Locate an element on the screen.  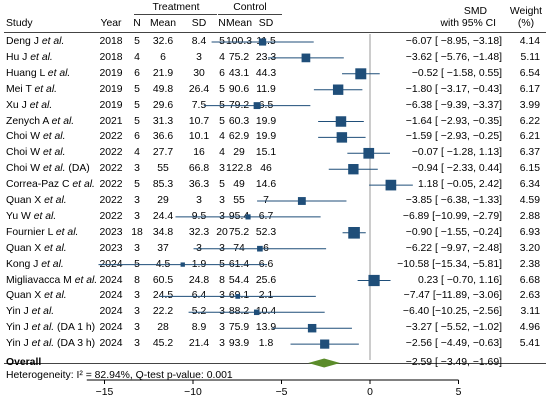
treatment-mean-header: Mean is located at coordinates (163, 23).